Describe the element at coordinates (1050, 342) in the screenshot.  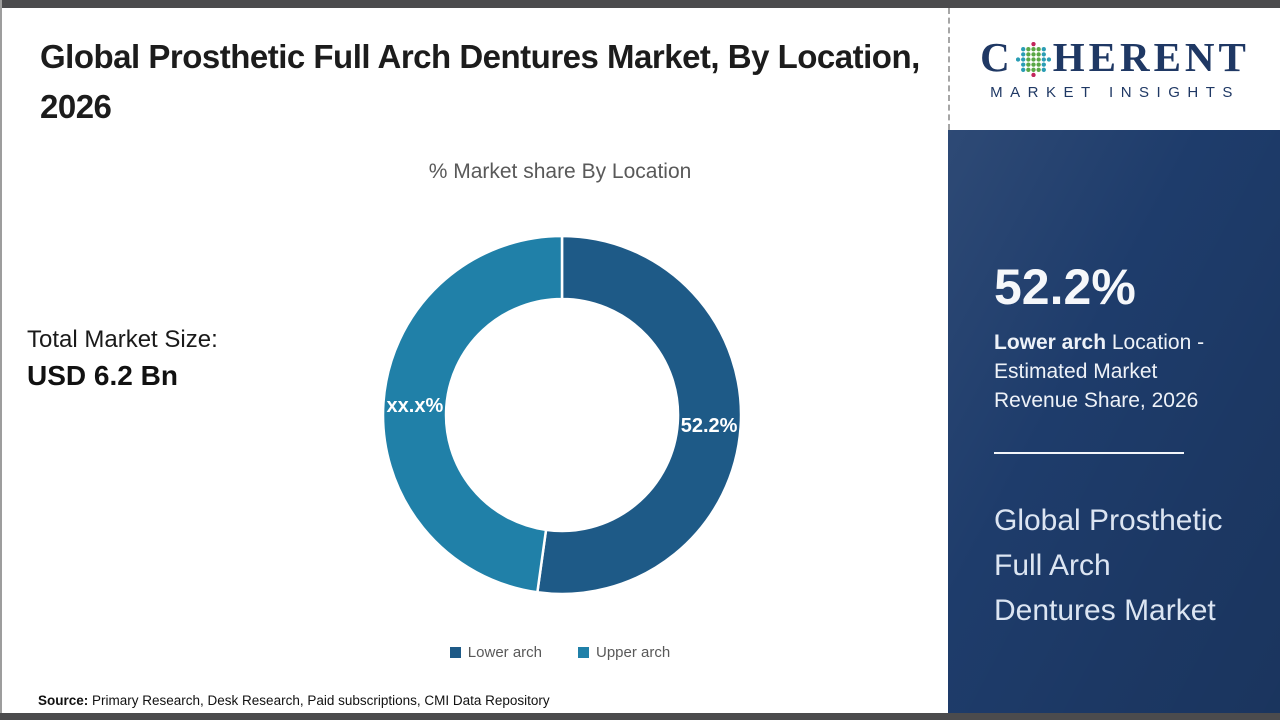
I see `highlight-segment-name: Lower arch` at that location.